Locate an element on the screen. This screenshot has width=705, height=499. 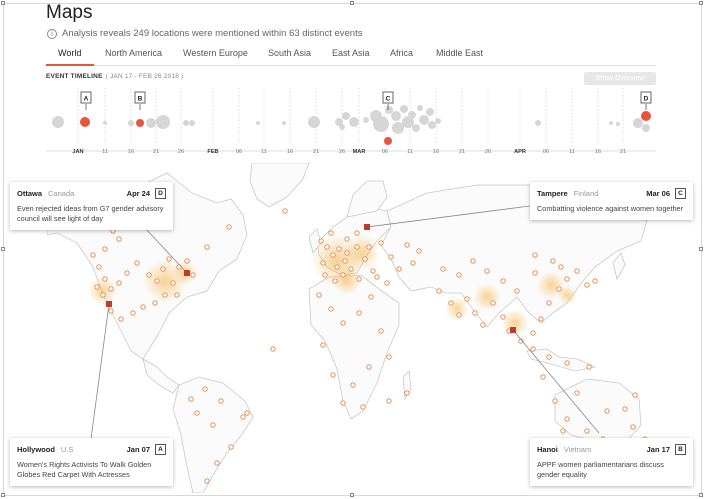
tab-north-america: North America is located at coordinates (134, 53).